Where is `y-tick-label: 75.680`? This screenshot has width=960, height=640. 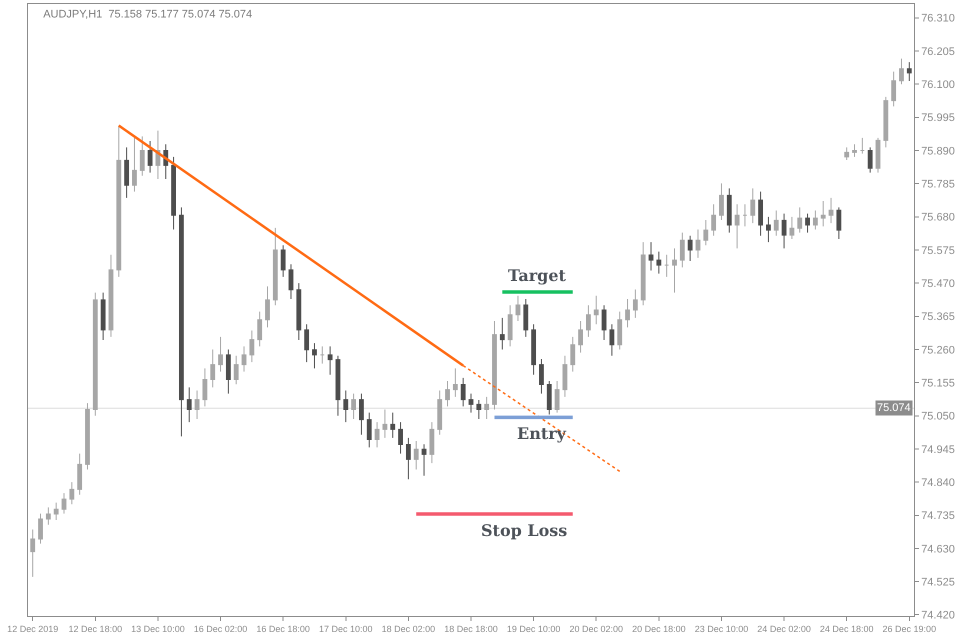 y-tick-label: 75.680 is located at coordinates (938, 218).